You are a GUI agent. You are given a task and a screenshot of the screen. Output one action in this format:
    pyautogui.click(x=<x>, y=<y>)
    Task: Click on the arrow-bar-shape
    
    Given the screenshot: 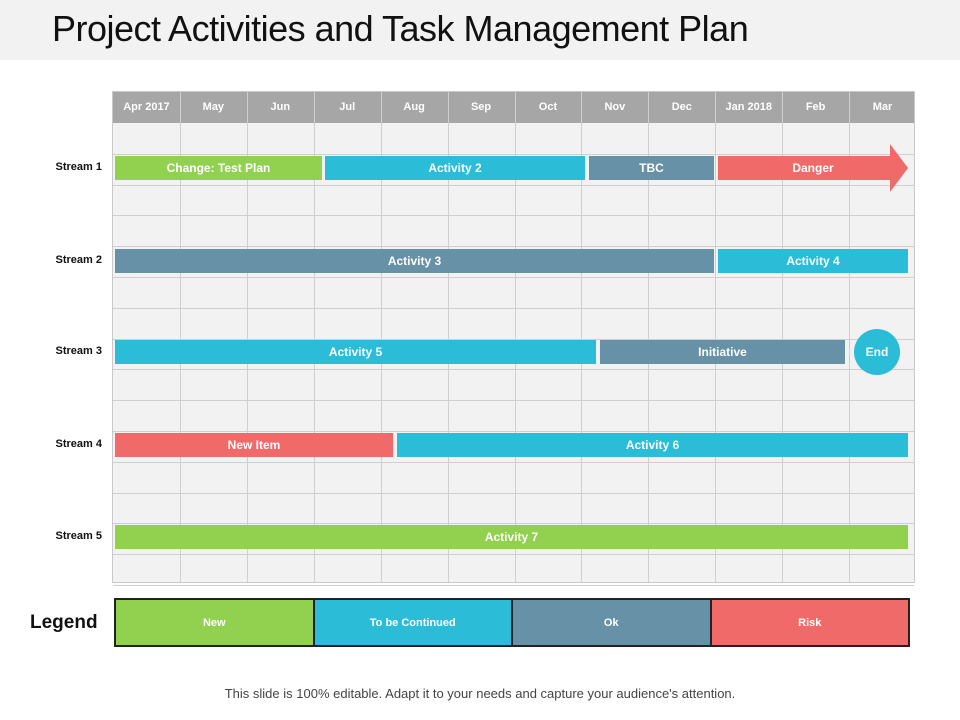 What is the action you would take?
    pyautogui.click(x=813, y=168)
    